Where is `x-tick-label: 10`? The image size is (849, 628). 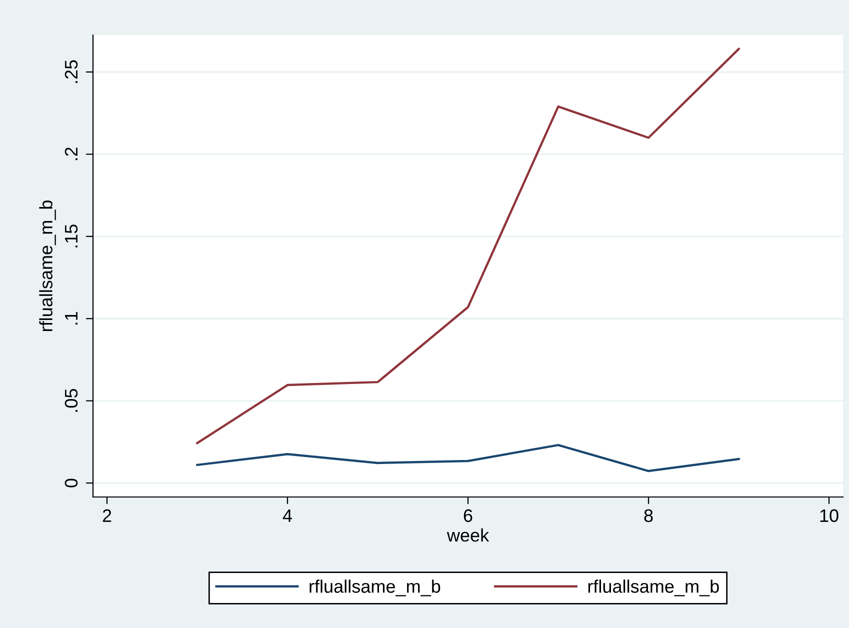 x-tick-label: 10 is located at coordinates (829, 515).